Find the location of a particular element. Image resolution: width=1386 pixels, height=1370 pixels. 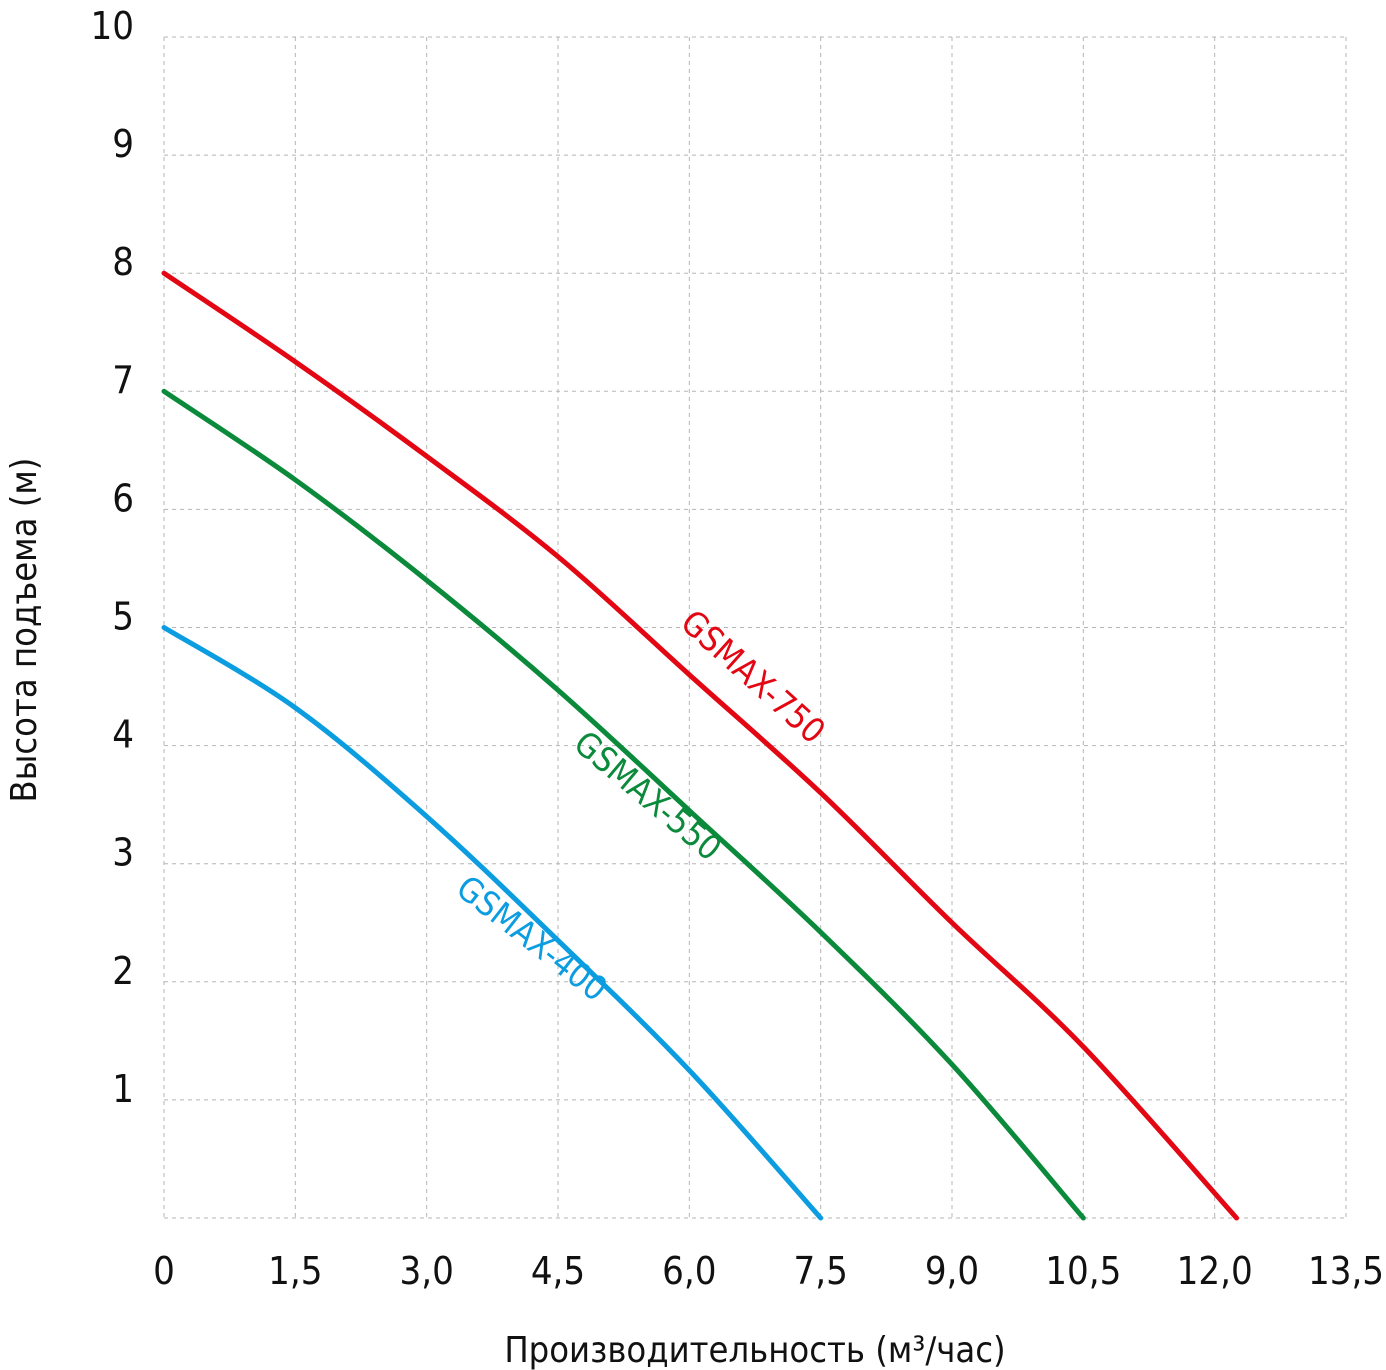

y-tick-label: 3 is located at coordinates (123, 853).